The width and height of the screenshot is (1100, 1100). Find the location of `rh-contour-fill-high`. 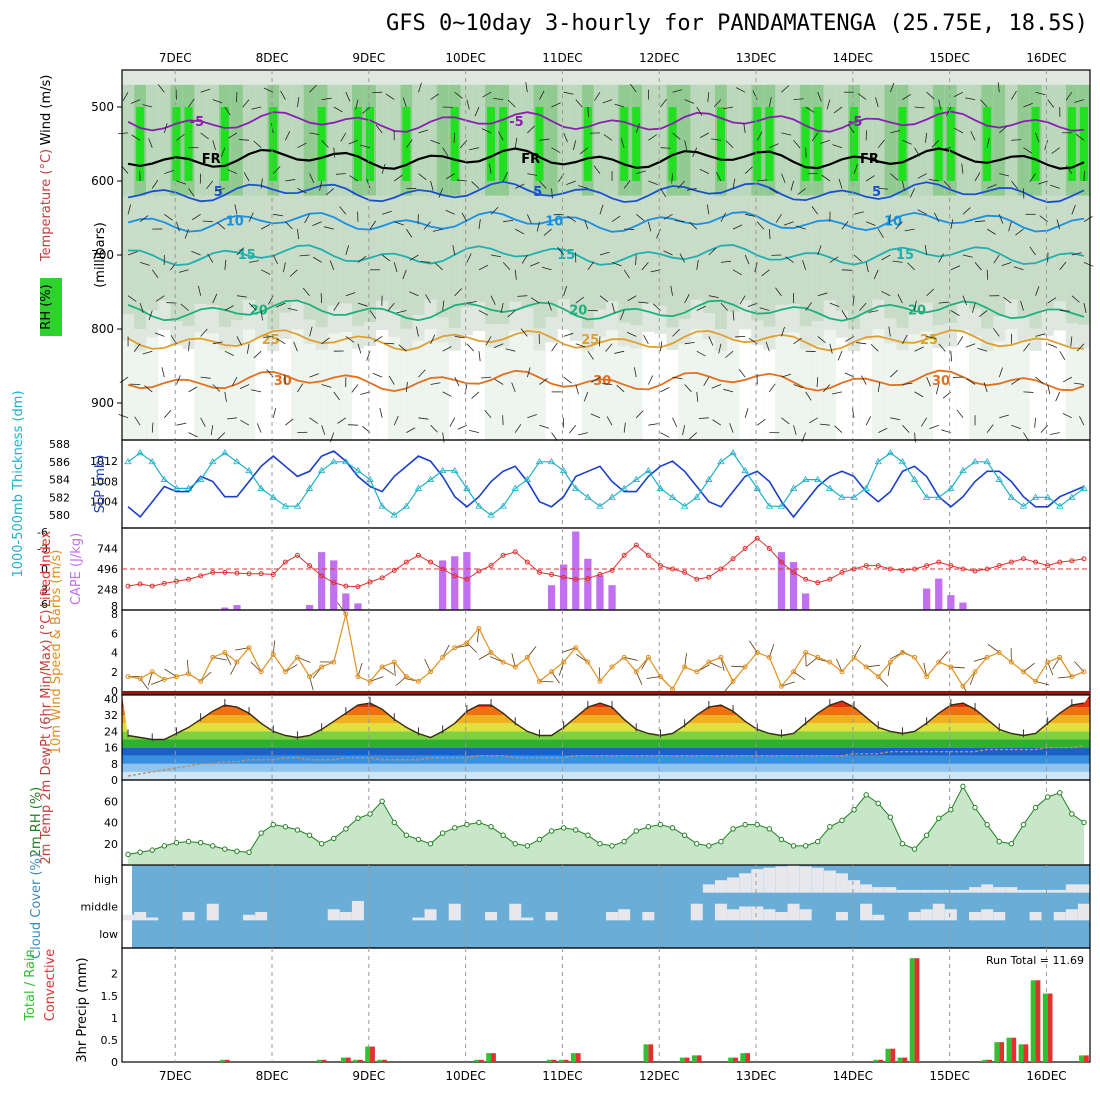

rh-contour-fill-high is located at coordinates (950, 144).